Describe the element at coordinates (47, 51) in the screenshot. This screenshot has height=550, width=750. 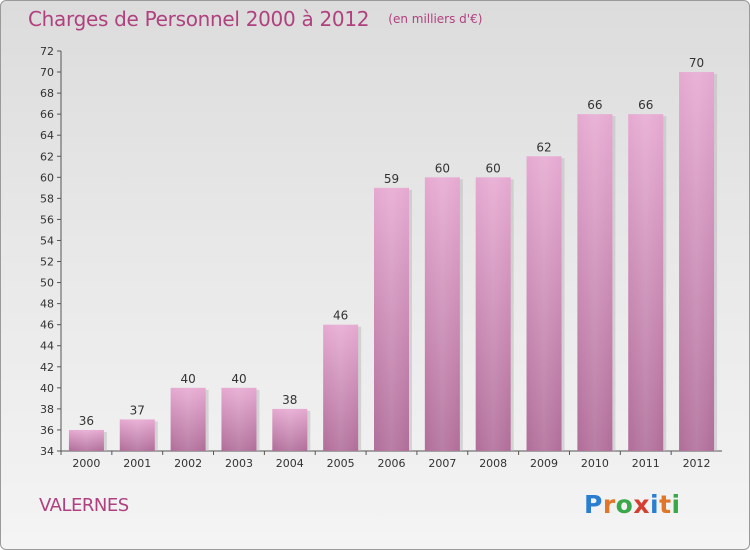
I see `y-tick-label: 72` at that location.